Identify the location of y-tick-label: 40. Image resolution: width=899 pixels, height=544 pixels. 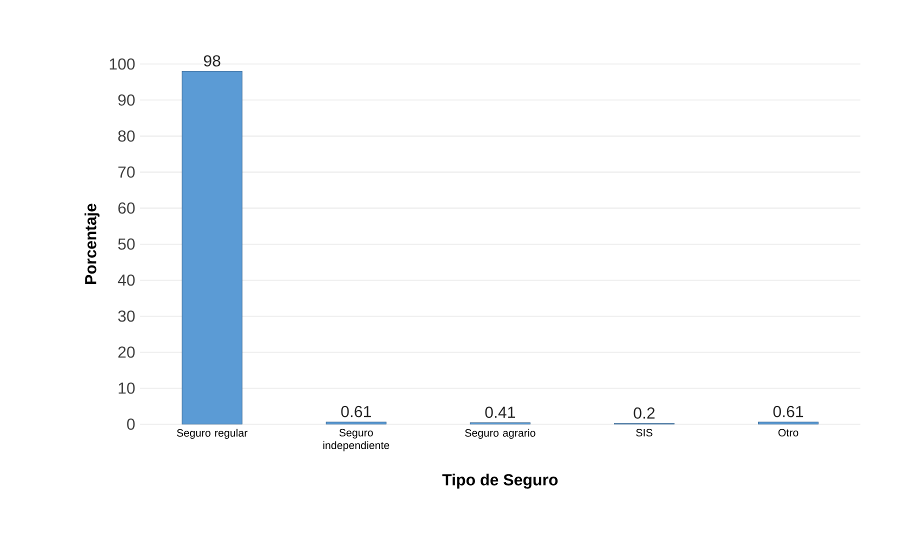
(126, 280).